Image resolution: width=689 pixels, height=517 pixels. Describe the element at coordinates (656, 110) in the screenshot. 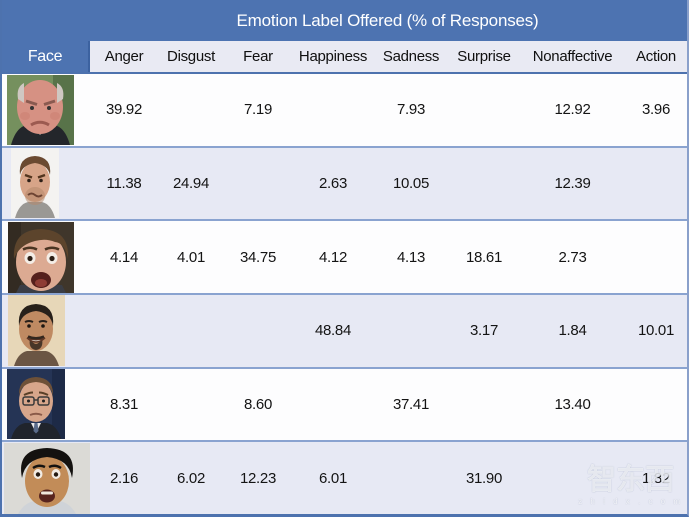

I see `cell-action: 3.96` at that location.